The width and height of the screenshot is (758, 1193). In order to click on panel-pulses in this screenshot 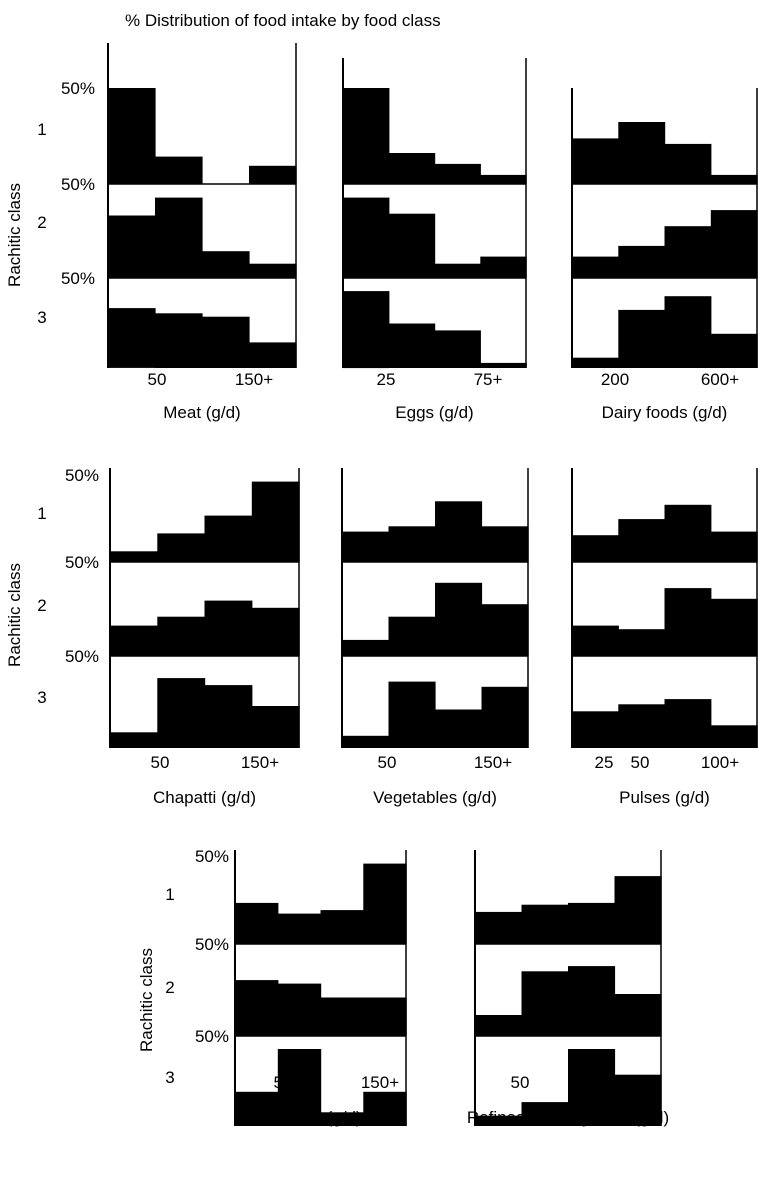, I will do `click(664, 608)`.